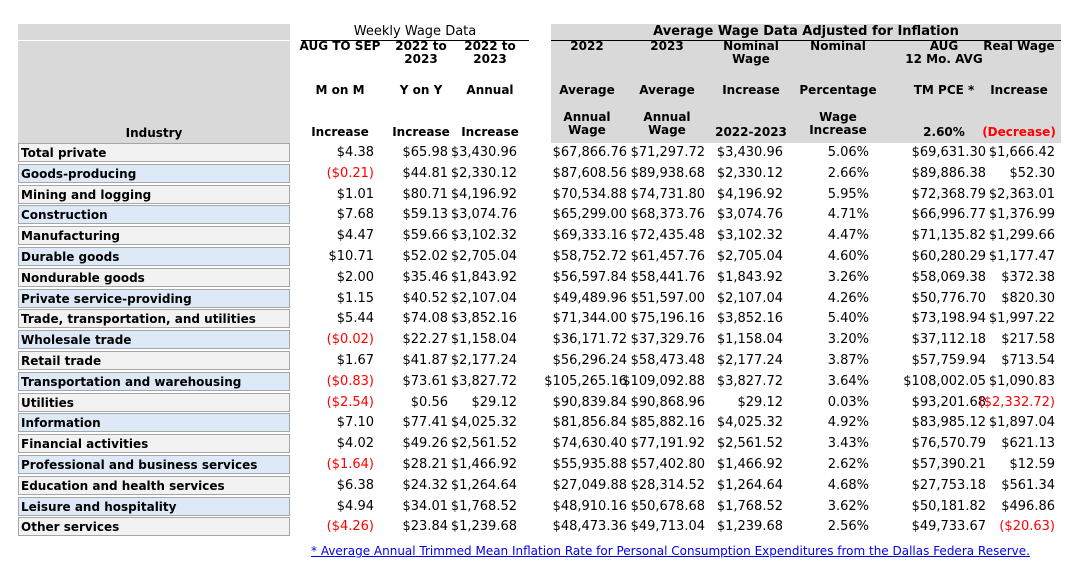 The width and height of the screenshot is (1078, 574). Describe the element at coordinates (425, 318) in the screenshot. I see `cell-yoy: $74.08` at that location.